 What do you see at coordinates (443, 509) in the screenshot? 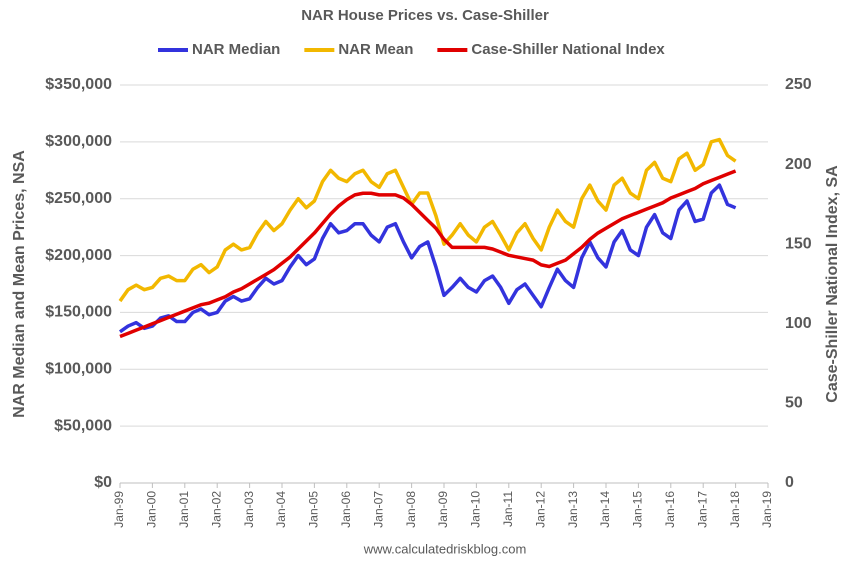
I see `x-tick-label: Jan-09` at bounding box center [443, 509].